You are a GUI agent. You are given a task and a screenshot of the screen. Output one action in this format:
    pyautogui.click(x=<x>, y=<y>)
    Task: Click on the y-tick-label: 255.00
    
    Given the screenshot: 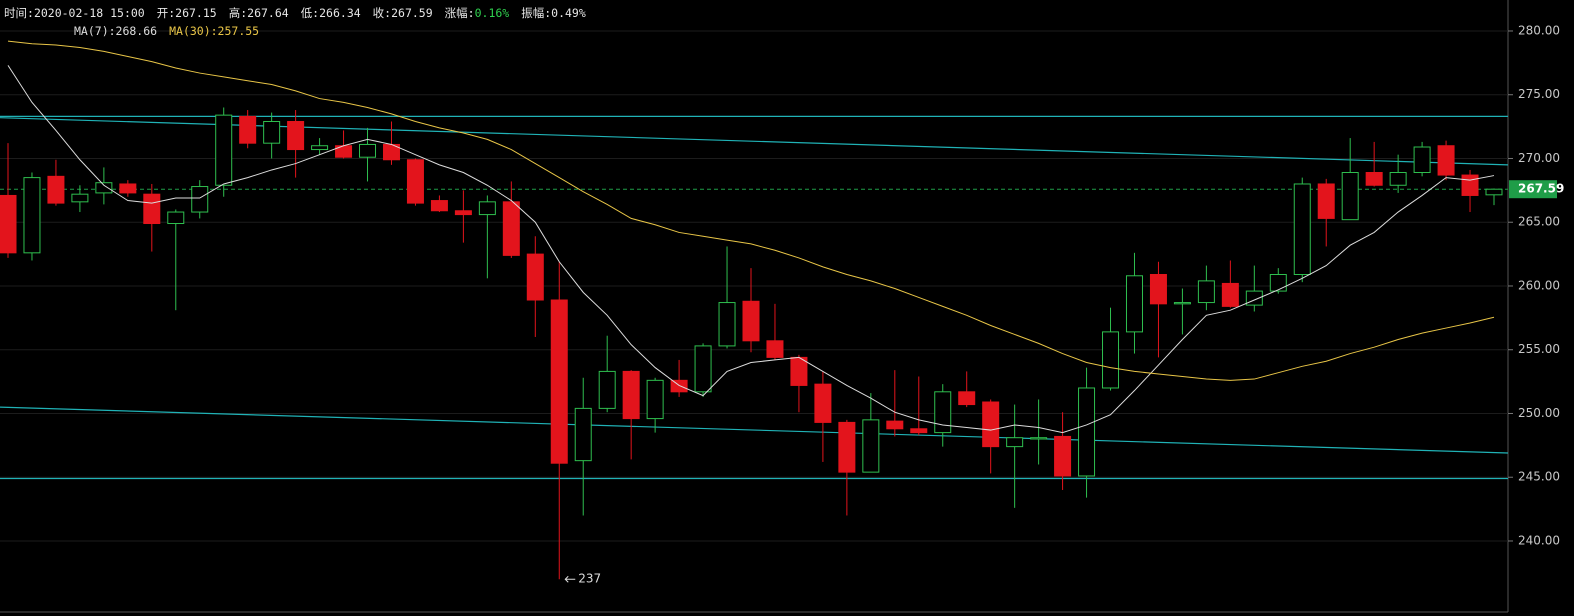 What is the action you would take?
    pyautogui.click(x=1539, y=349)
    